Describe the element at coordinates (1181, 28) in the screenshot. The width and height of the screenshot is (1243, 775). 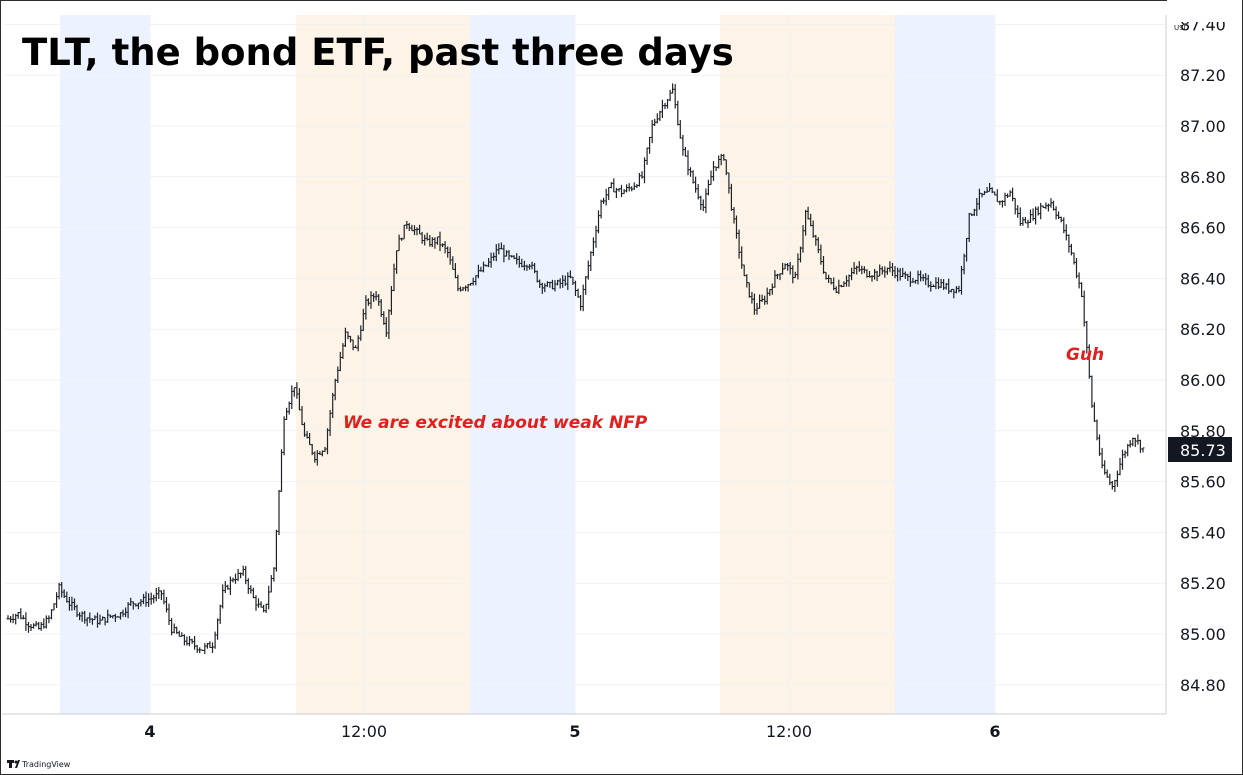
I see `currency-label: USD` at that location.